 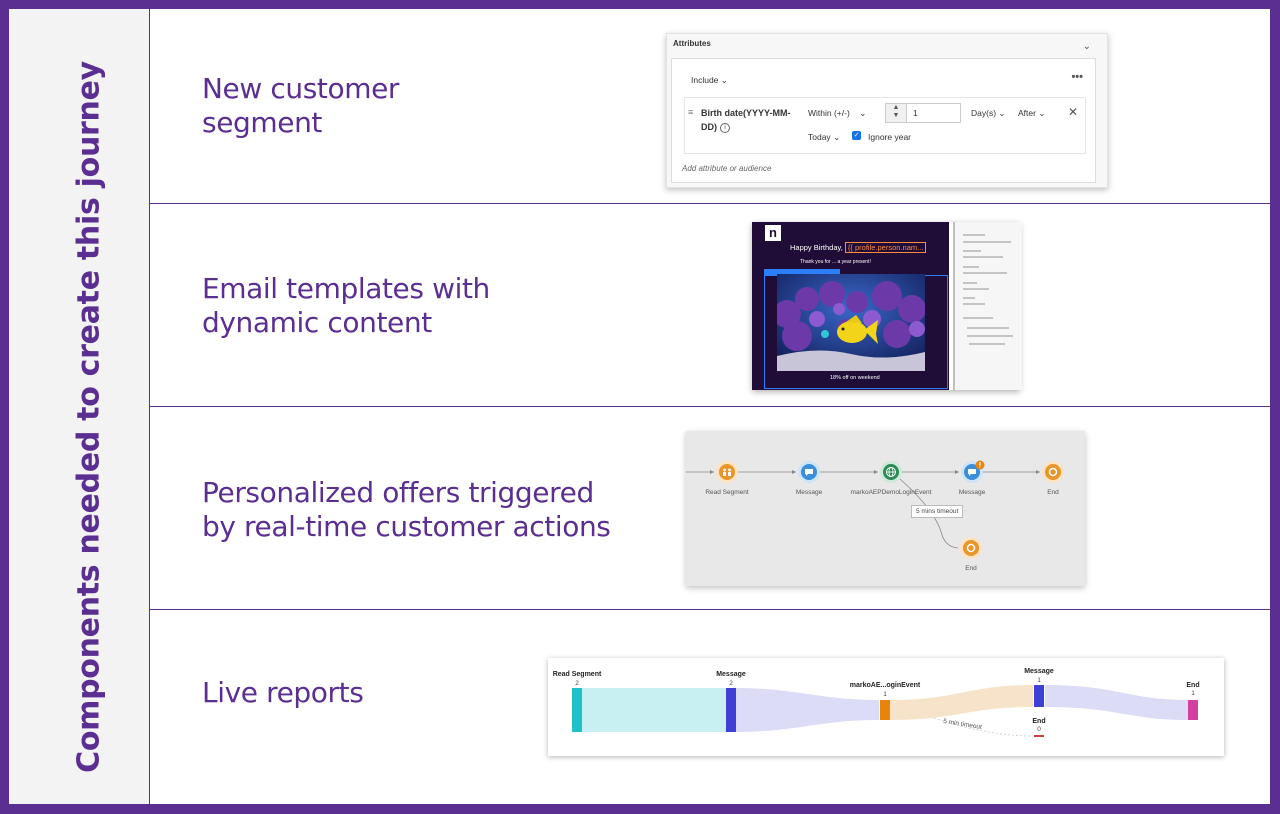 What do you see at coordinates (577, 674) in the screenshot?
I see `stage-label: Read Segment` at bounding box center [577, 674].